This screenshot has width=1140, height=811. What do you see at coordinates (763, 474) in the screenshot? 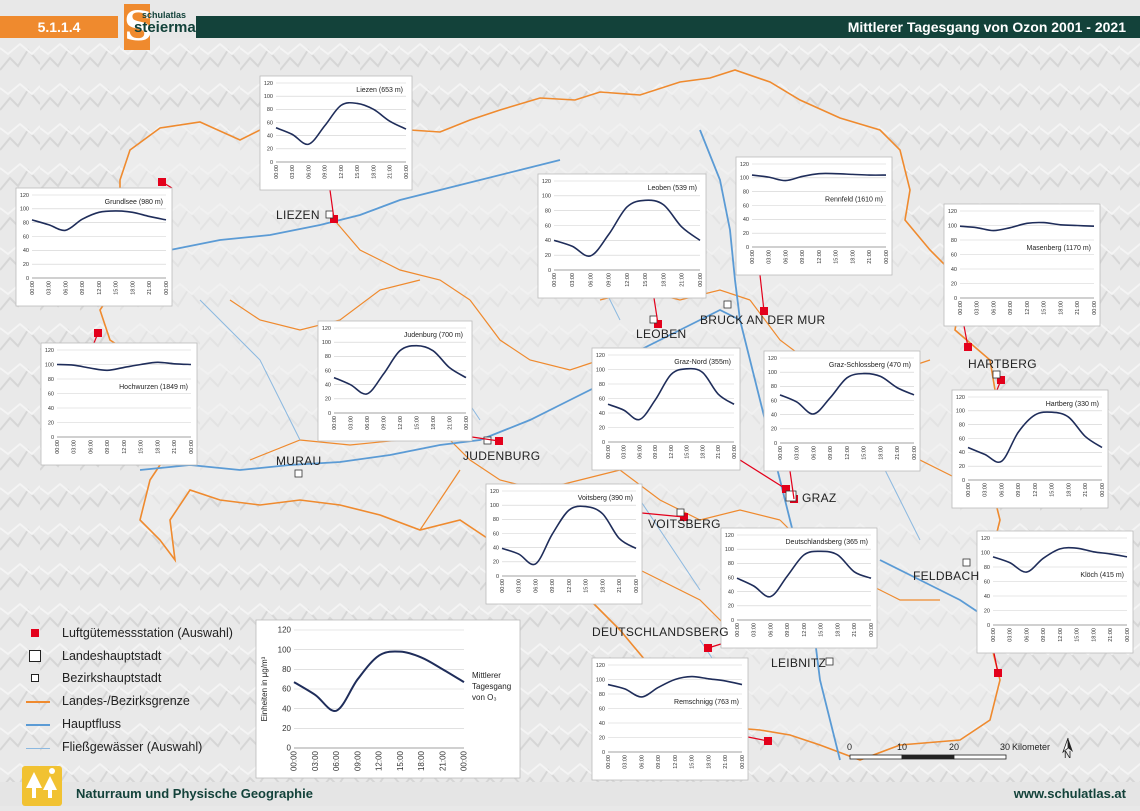
I see `connector-graz_nord` at bounding box center [763, 474].